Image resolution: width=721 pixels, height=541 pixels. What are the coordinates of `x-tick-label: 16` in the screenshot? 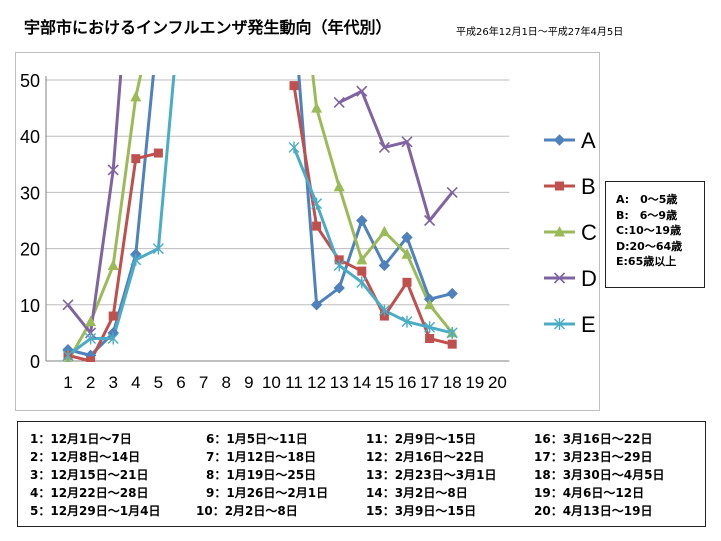 It's located at (407, 382).